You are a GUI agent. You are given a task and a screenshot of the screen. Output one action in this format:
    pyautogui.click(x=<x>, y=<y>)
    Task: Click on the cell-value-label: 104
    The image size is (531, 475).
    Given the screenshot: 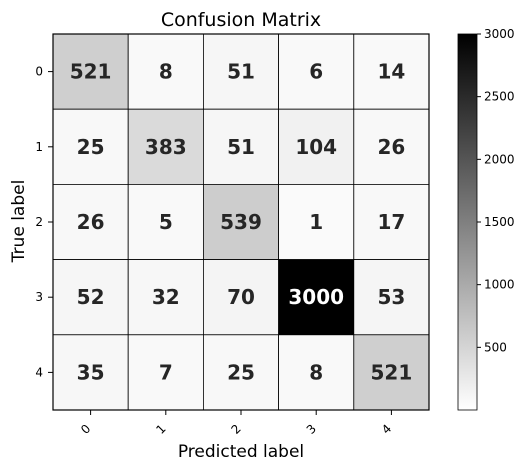 What is the action you would take?
    pyautogui.click(x=316, y=147)
    